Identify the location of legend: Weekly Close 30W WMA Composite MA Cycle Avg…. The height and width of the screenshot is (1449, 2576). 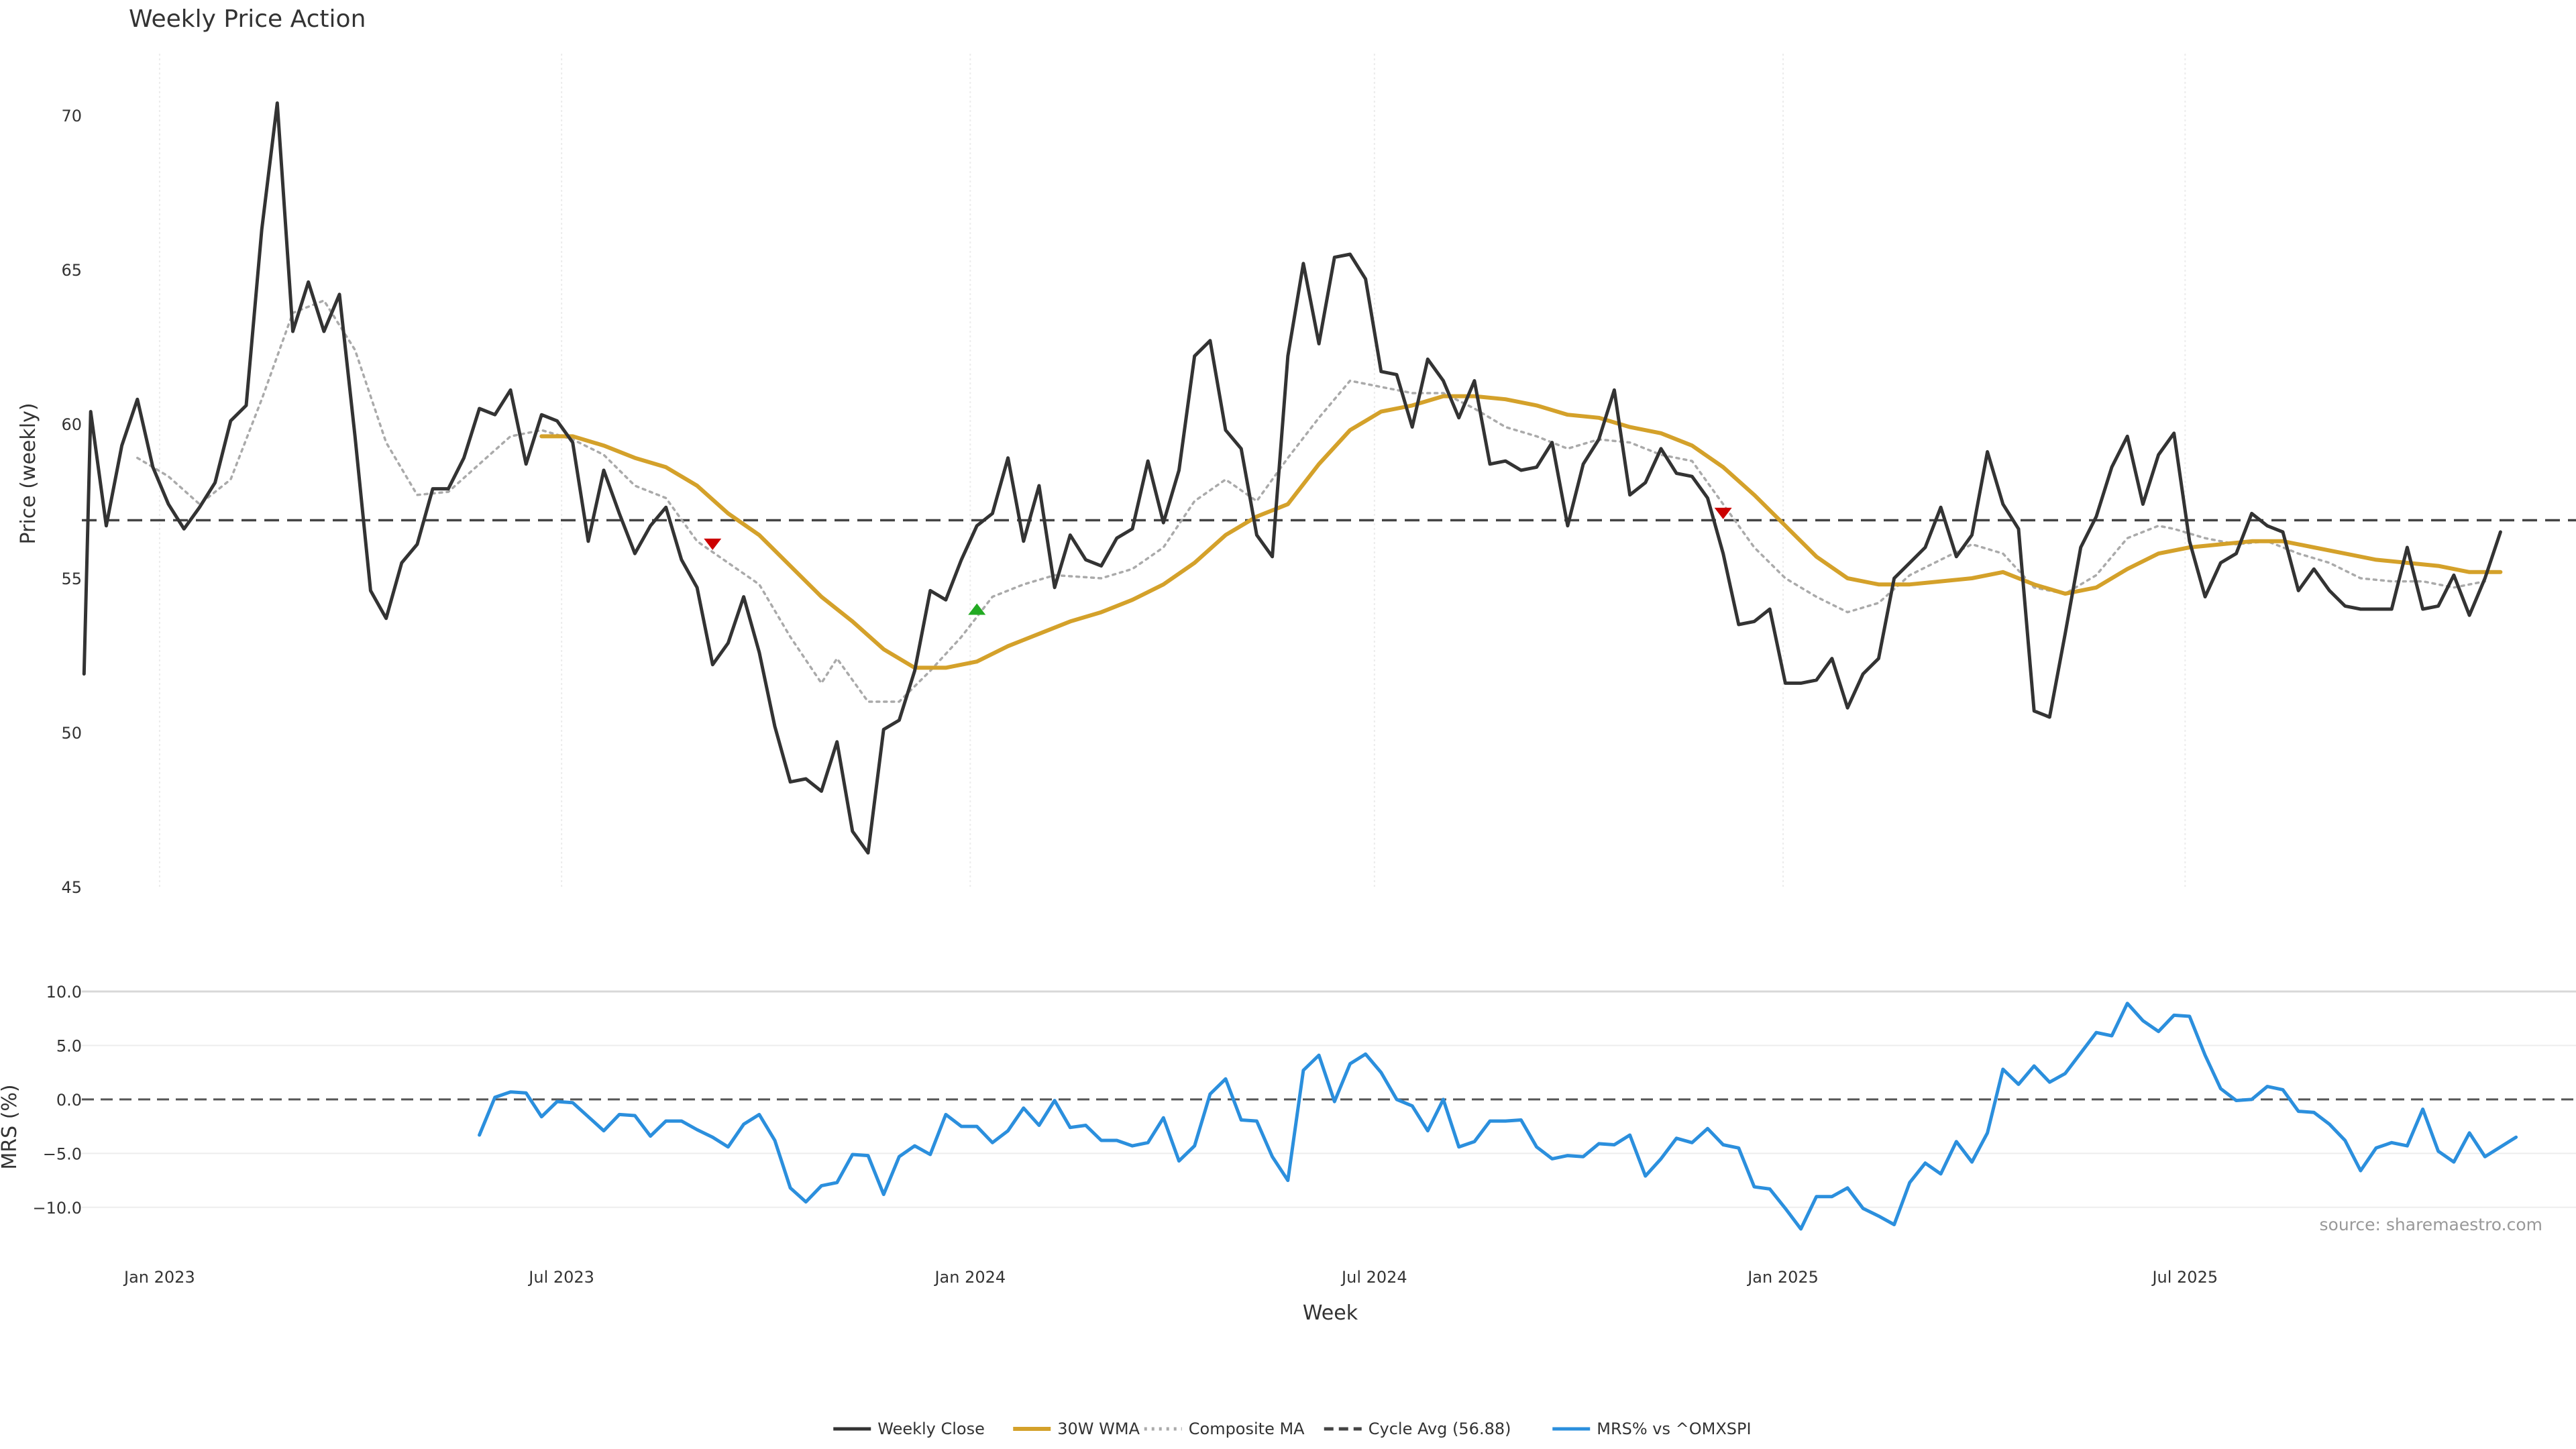
(1292, 1428).